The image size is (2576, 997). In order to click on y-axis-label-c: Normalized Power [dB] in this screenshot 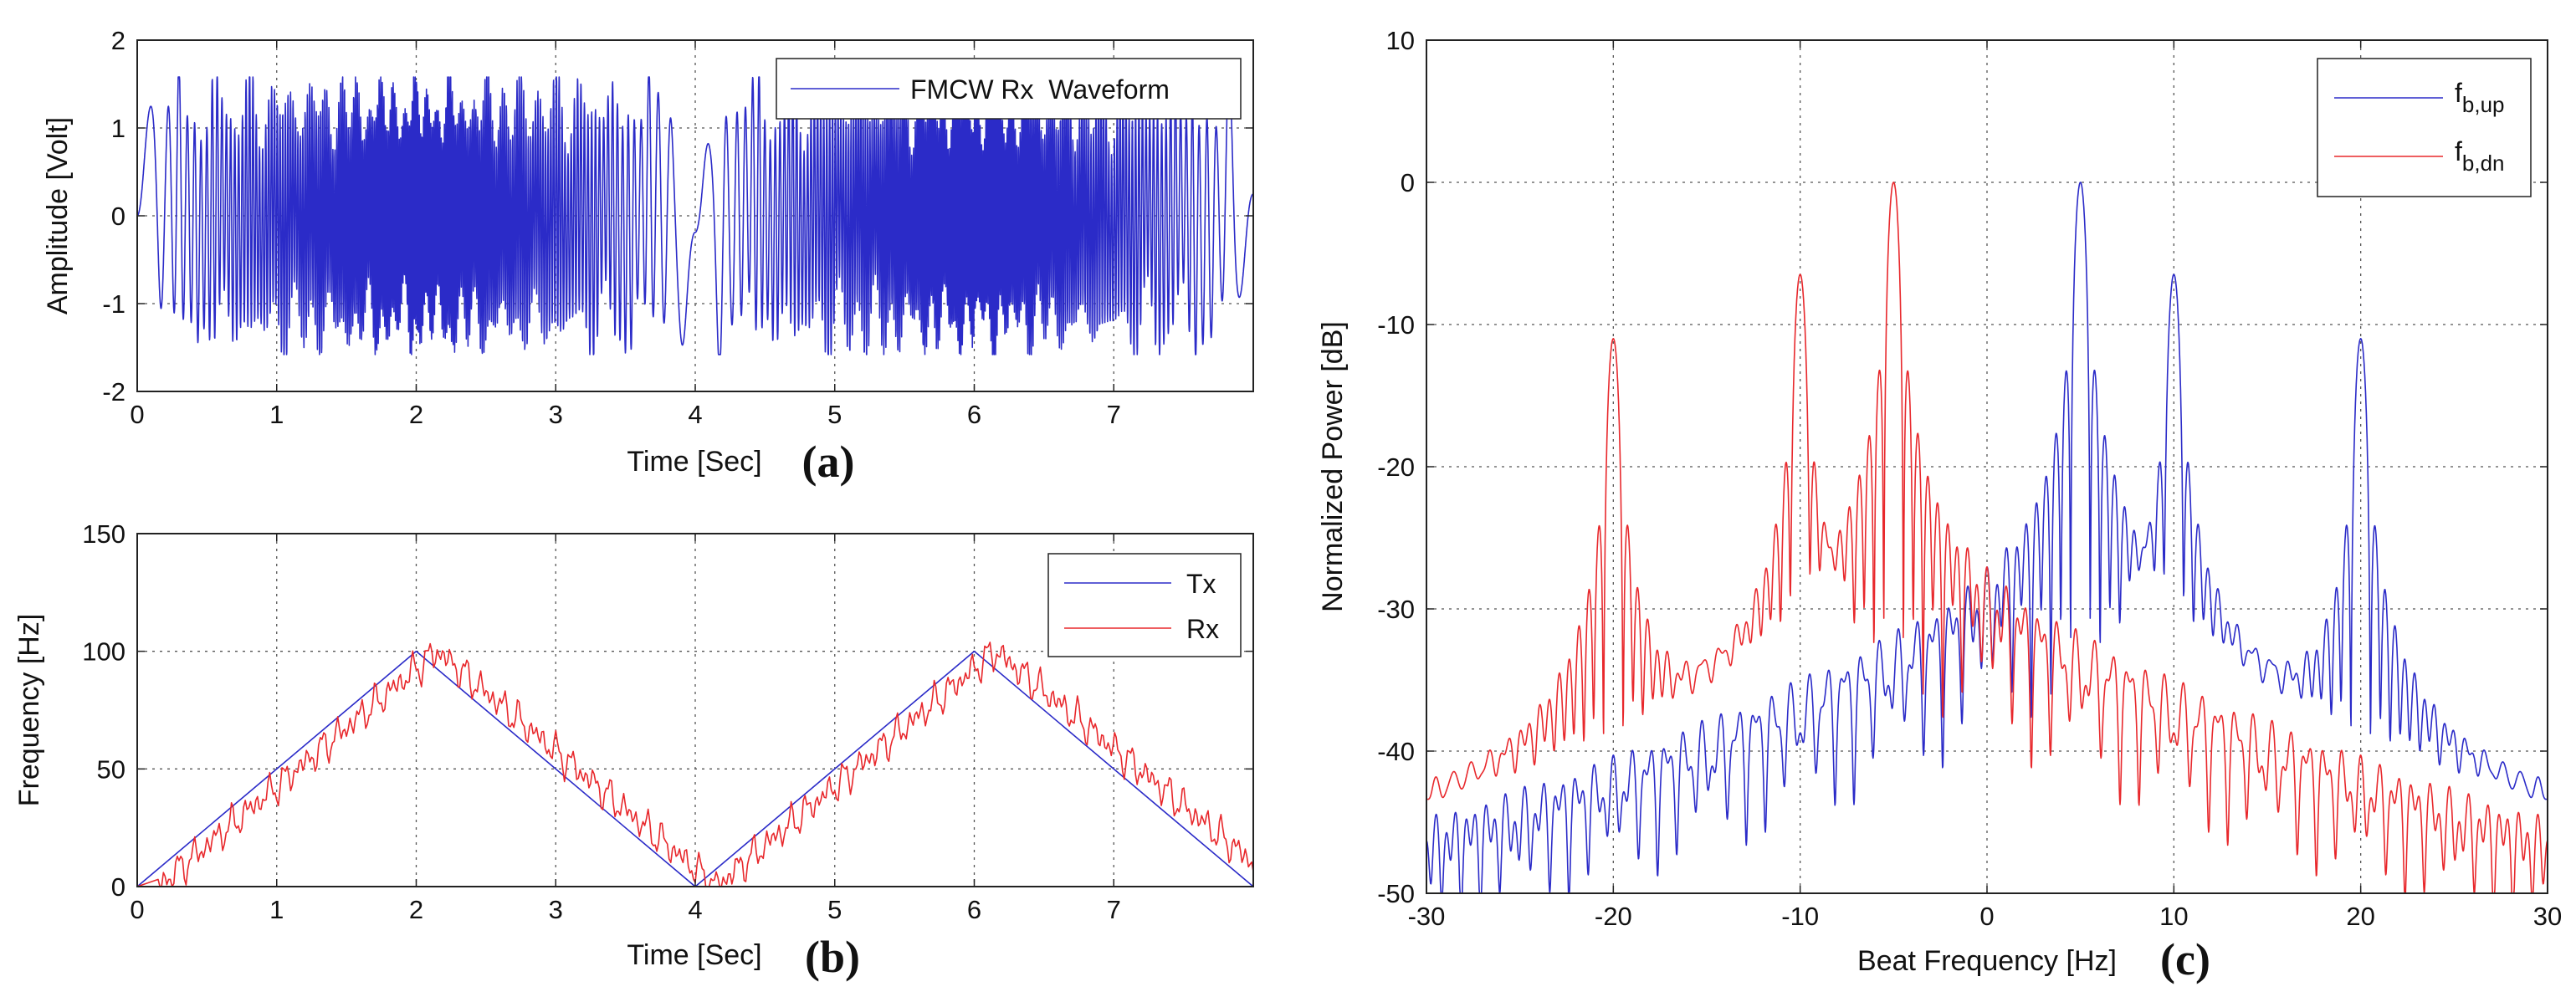, I will do `click(1333, 466)`.